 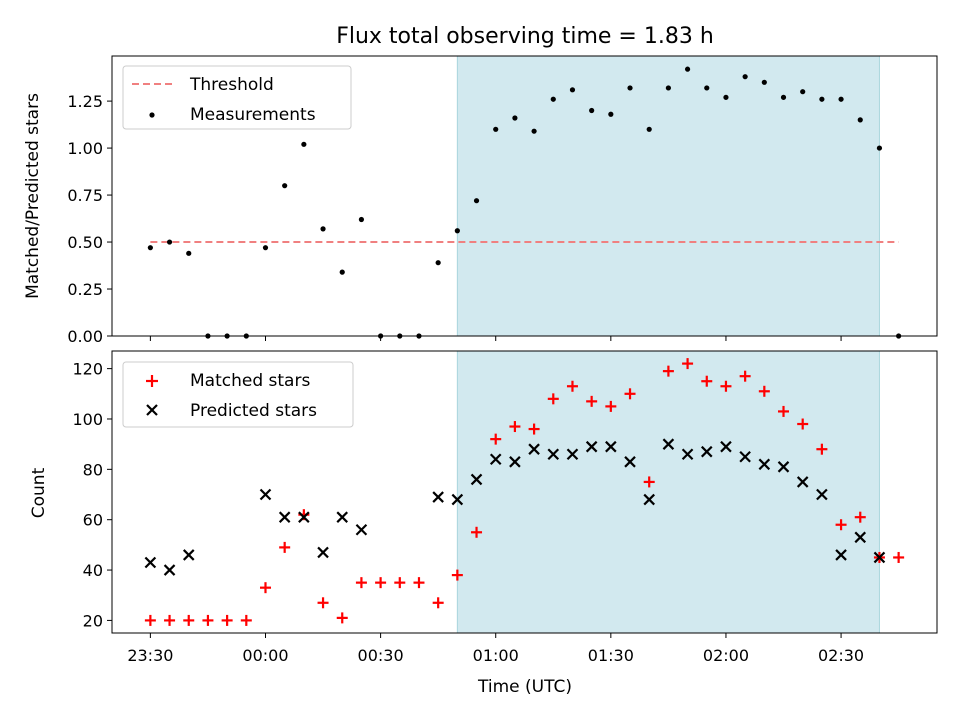 What do you see at coordinates (231, 85) in the screenshot?
I see `legend-threshold-label: Threshold` at bounding box center [231, 85].